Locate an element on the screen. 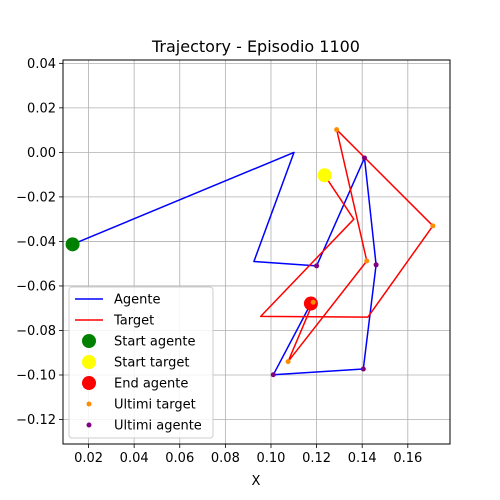  y-tick-label: 0.04 is located at coordinates (41, 64).